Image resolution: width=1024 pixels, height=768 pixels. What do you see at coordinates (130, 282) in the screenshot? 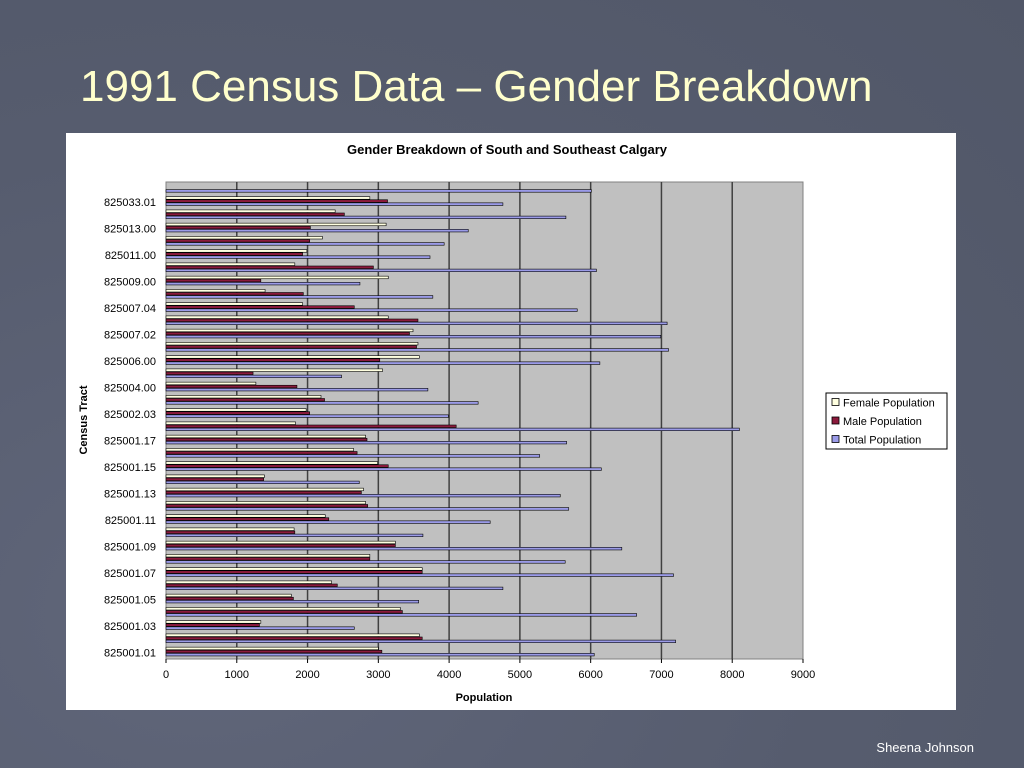
I see `y-tick-label: 825009.00` at bounding box center [130, 282].